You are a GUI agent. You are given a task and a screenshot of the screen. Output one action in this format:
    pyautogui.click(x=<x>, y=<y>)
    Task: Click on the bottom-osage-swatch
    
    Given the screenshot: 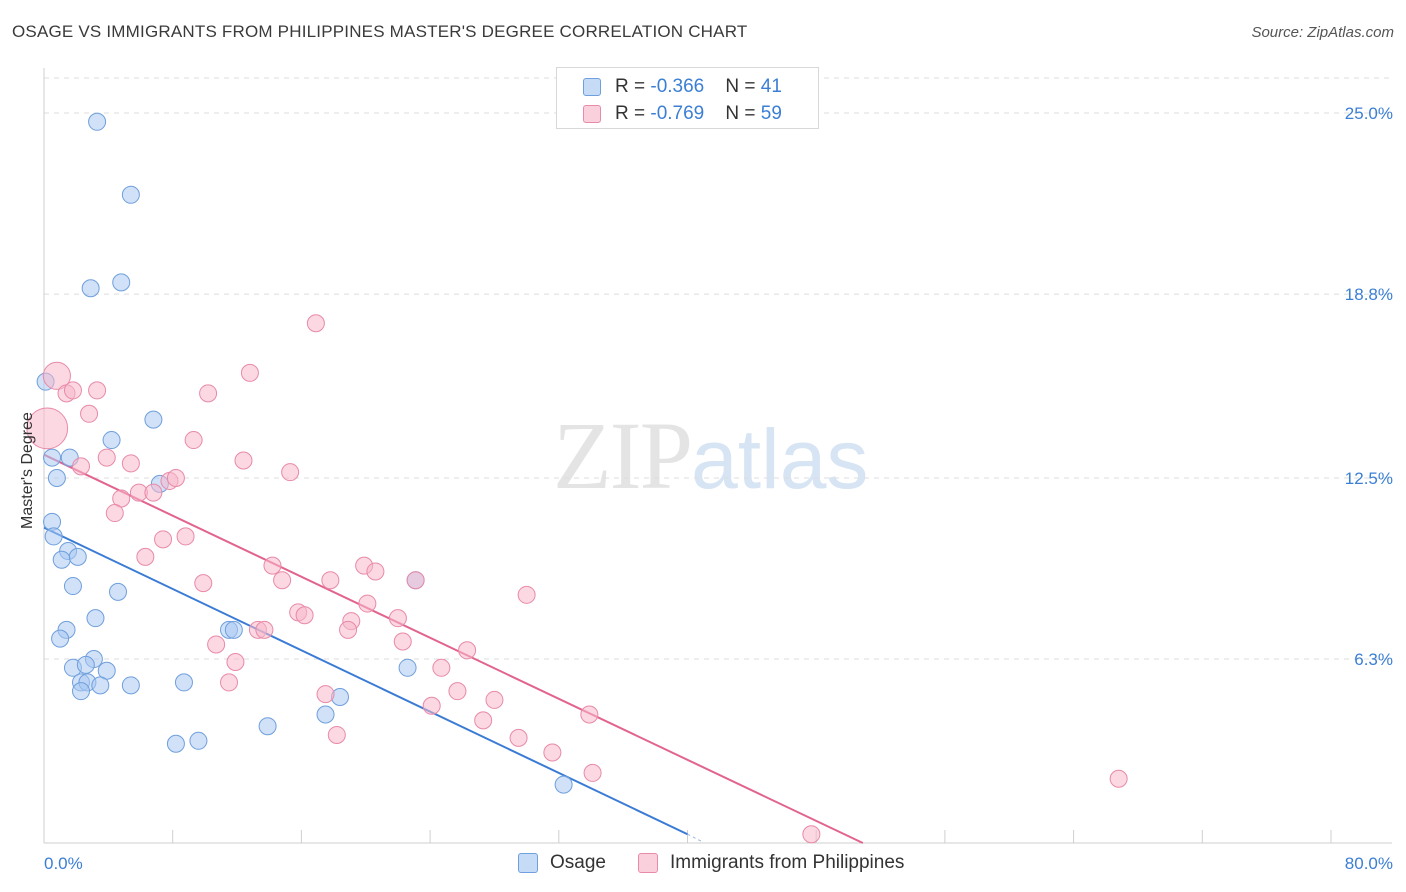 What is the action you would take?
    pyautogui.click(x=528, y=863)
    